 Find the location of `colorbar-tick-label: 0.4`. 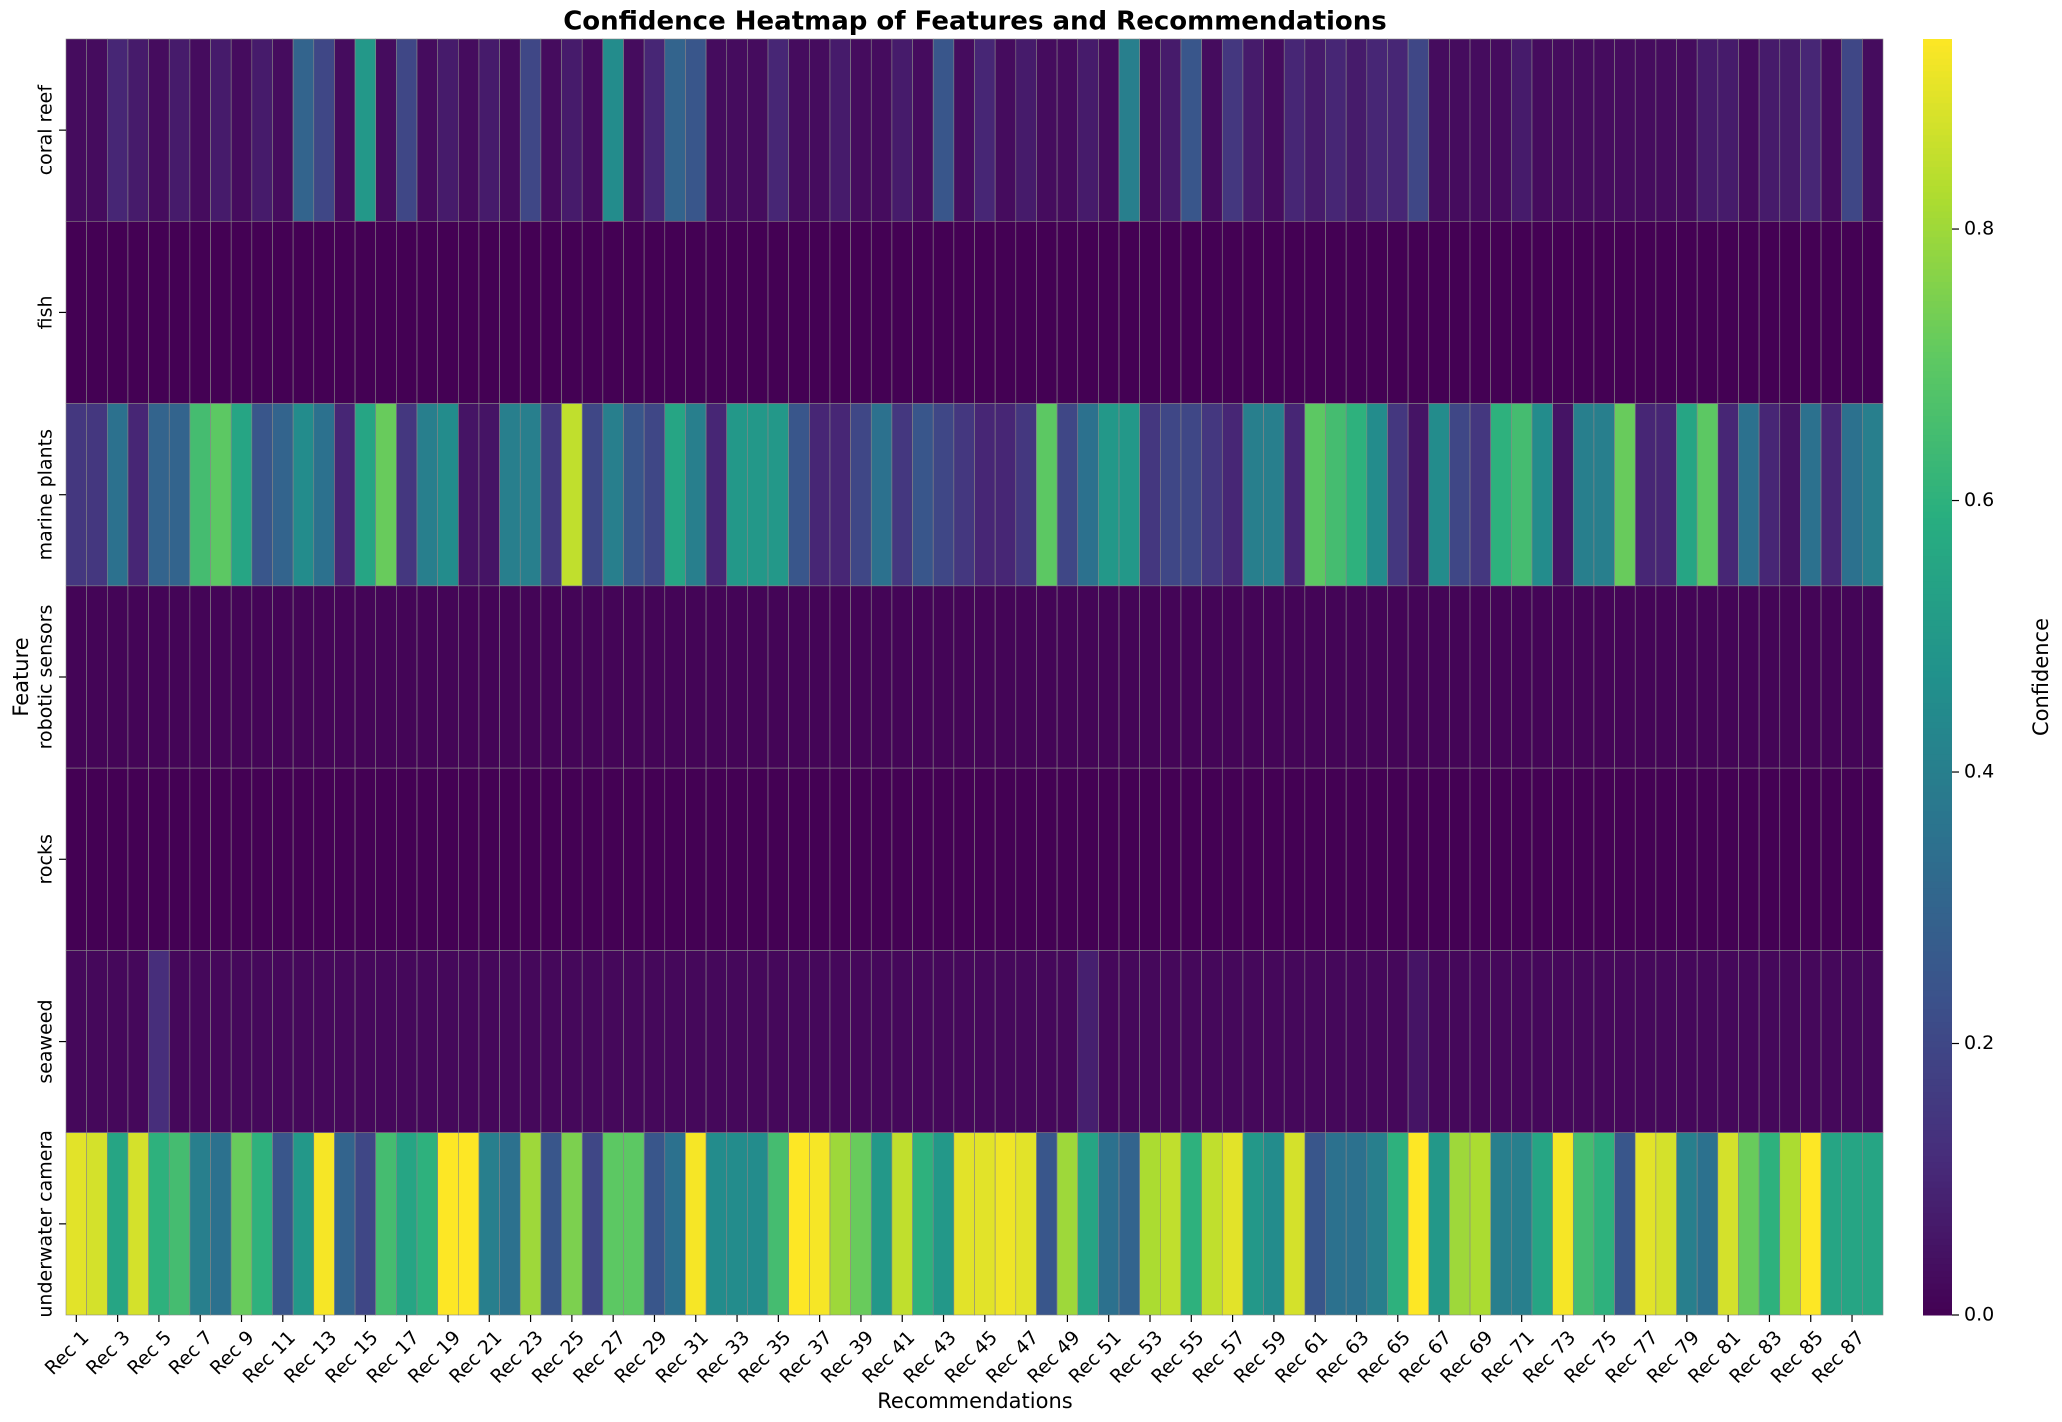

colorbar-tick-label: 0.4 is located at coordinates (1979, 772).